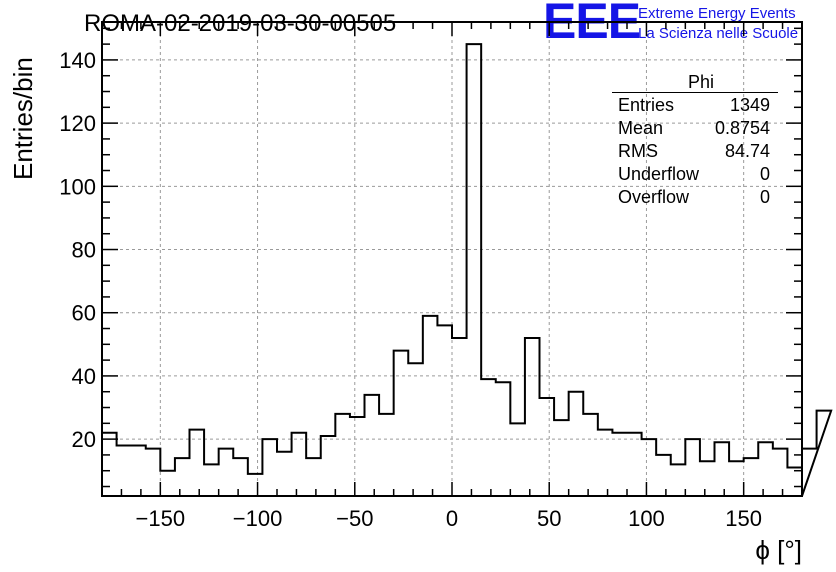 The image size is (836, 572). Describe the element at coordinates (354, 518) in the screenshot. I see `x-tick-label: −50` at that location.